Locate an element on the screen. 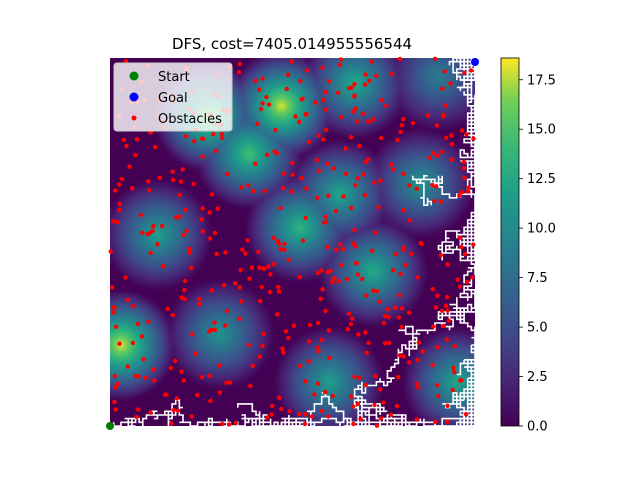 Image resolution: width=640 pixels, height=484 pixels. colorbar-ticks: 0.0 2.5 5.0 7.5 10.0 12.5 15.0 17.5 is located at coordinates (537, 254).